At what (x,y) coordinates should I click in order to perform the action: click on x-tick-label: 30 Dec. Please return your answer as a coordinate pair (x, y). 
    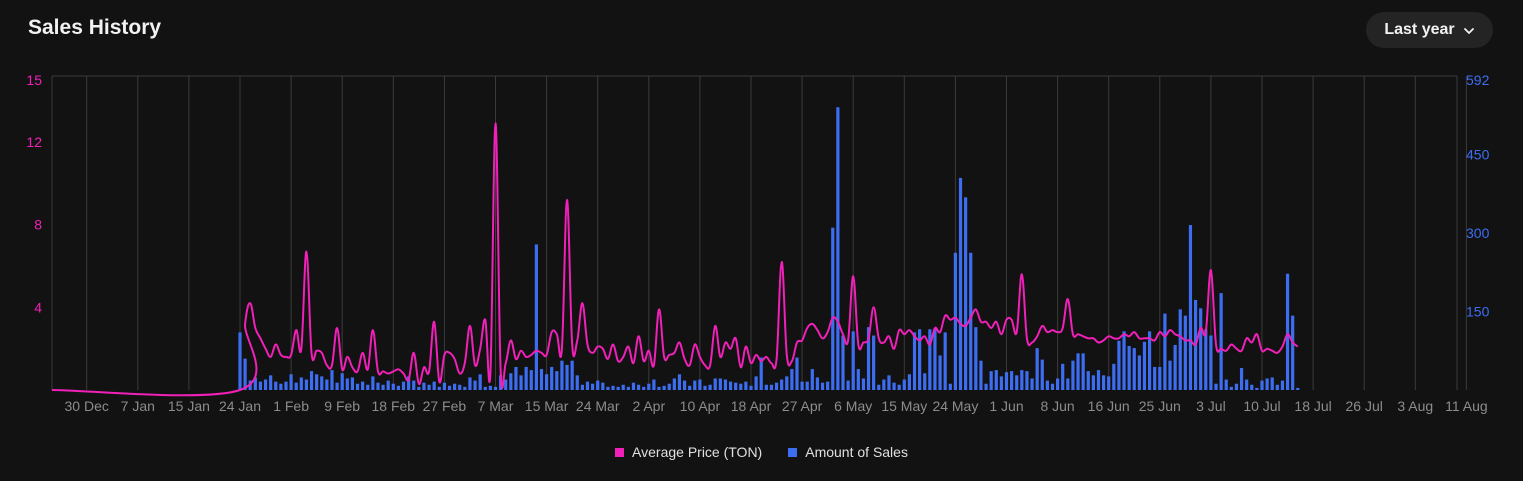
    Looking at the image, I should click on (87, 406).